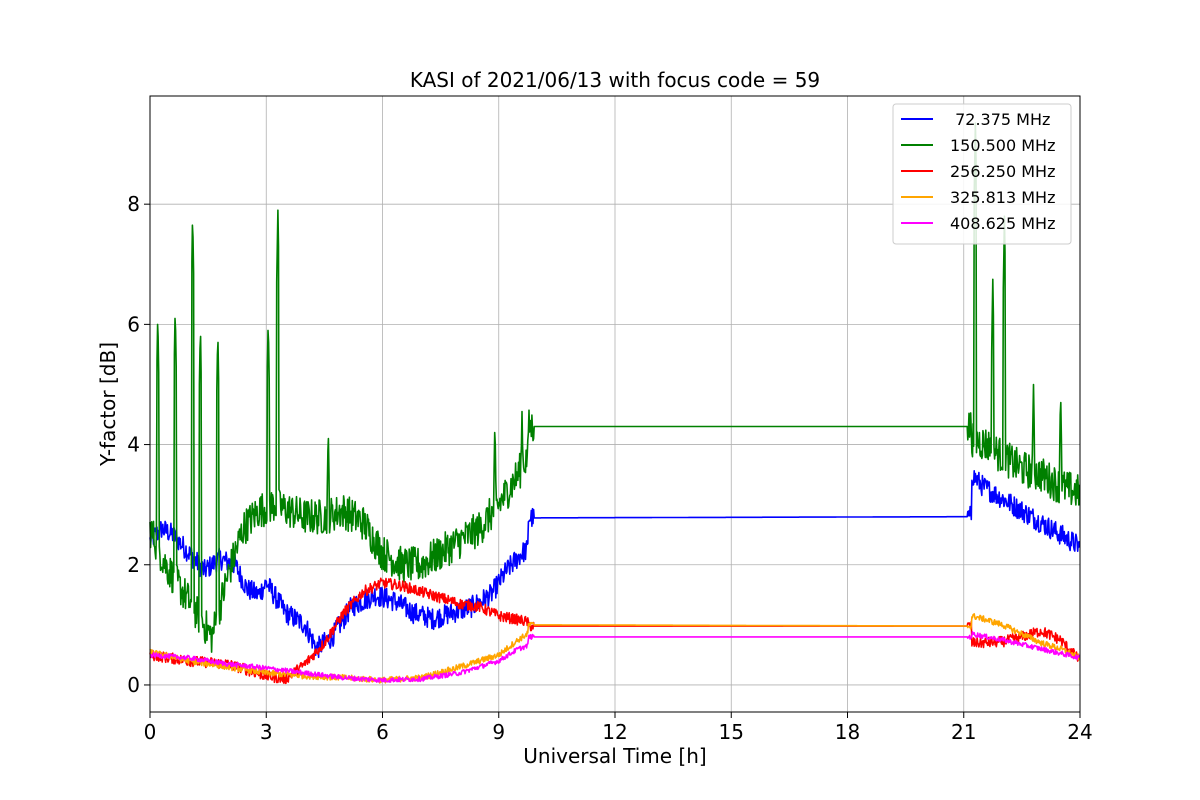 The height and width of the screenshot is (800, 1200). I want to click on y-tick-label: 0, so click(133, 685).